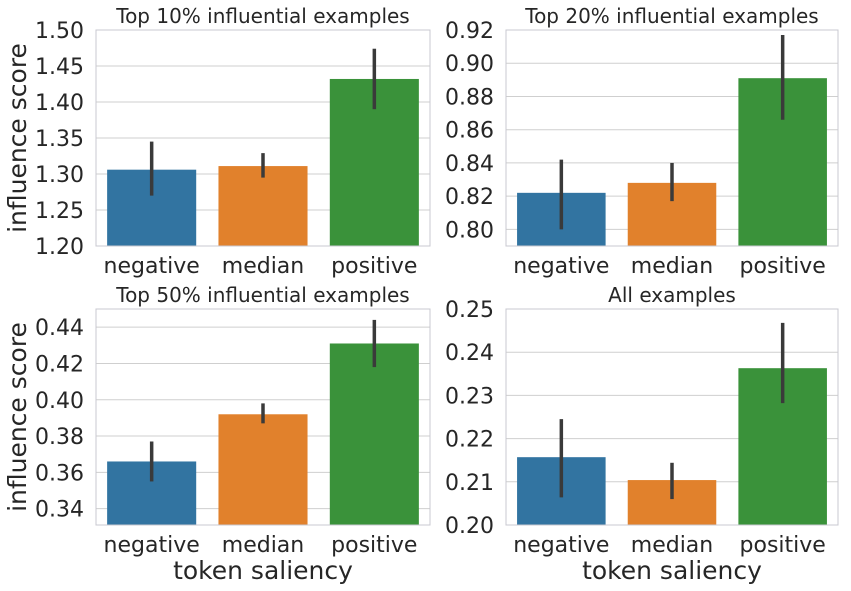 The height and width of the screenshot is (591, 851). I want to click on y-tick-label: 0.82, so click(469, 197).